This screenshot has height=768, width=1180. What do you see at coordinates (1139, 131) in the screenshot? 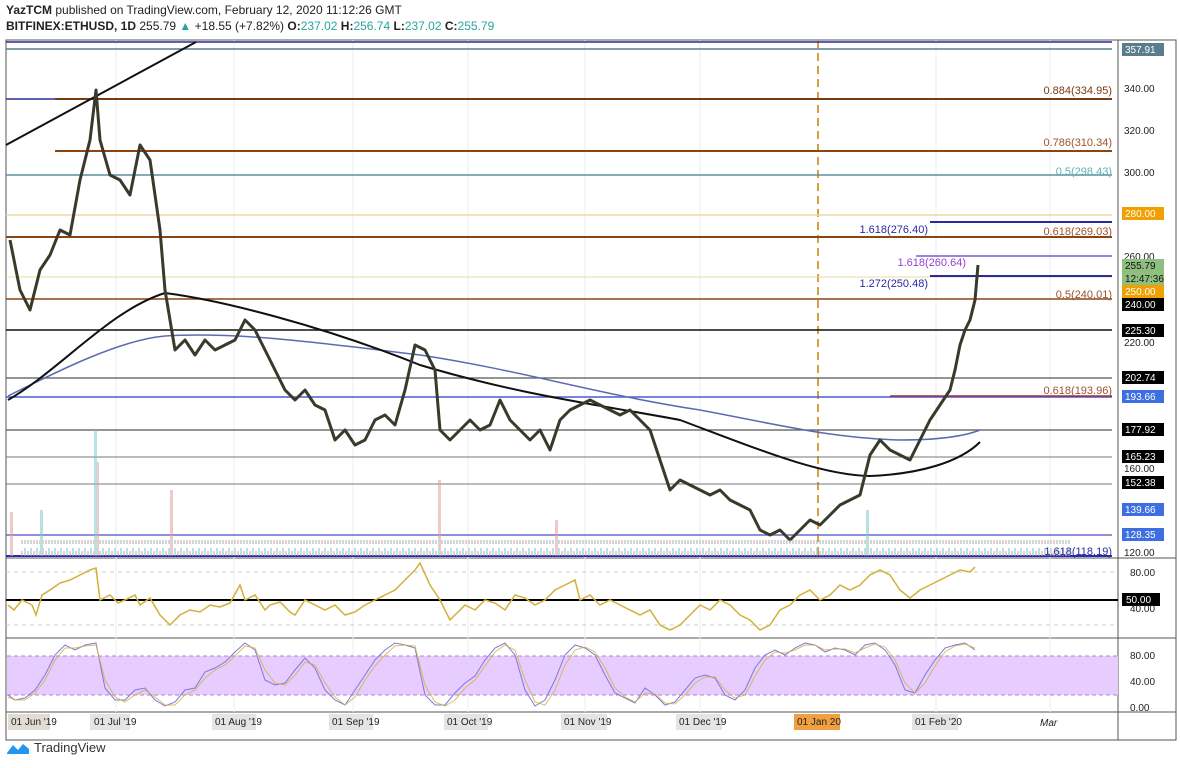
I see `svg-text: 320.00` at bounding box center [1139, 131].